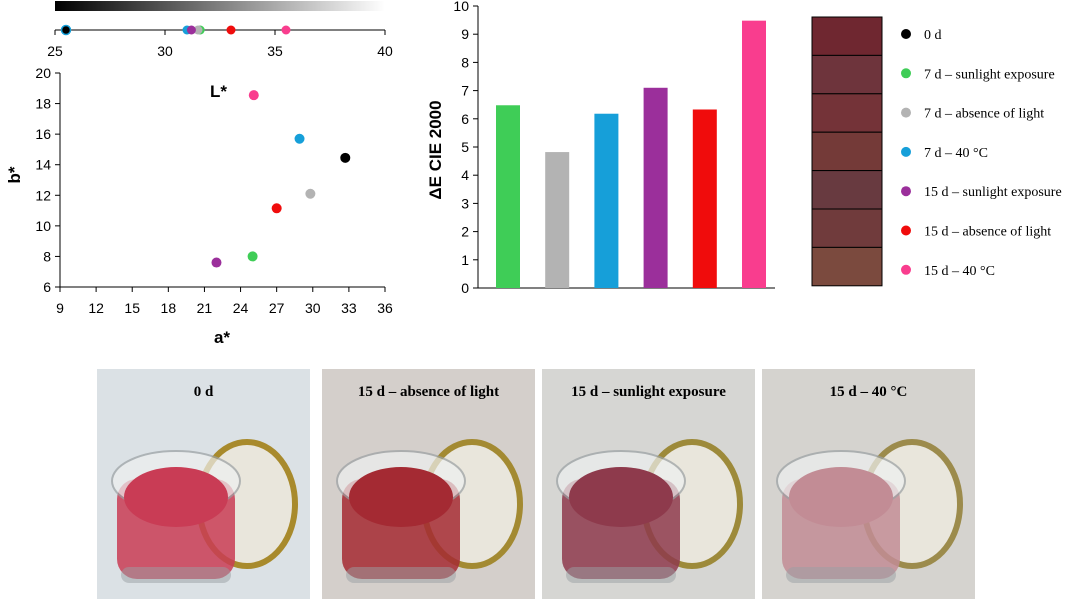 This screenshot has width=1080, height=606. Describe the element at coordinates (165, 51) in the screenshot. I see `l-tick-label: 30` at that location.